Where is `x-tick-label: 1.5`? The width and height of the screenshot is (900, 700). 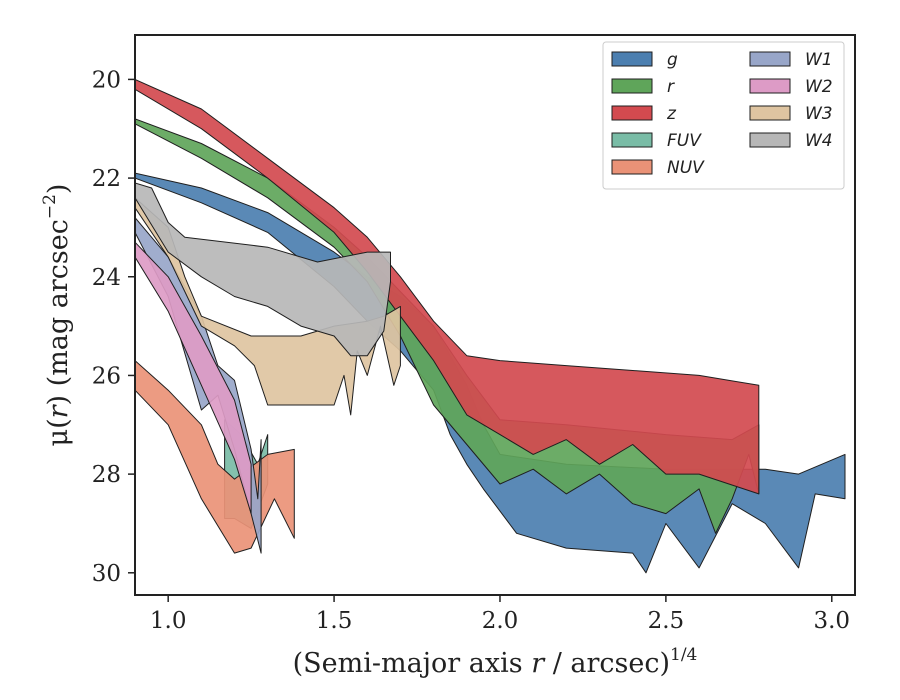
x-tick-label: 1.5 is located at coordinates (334, 621).